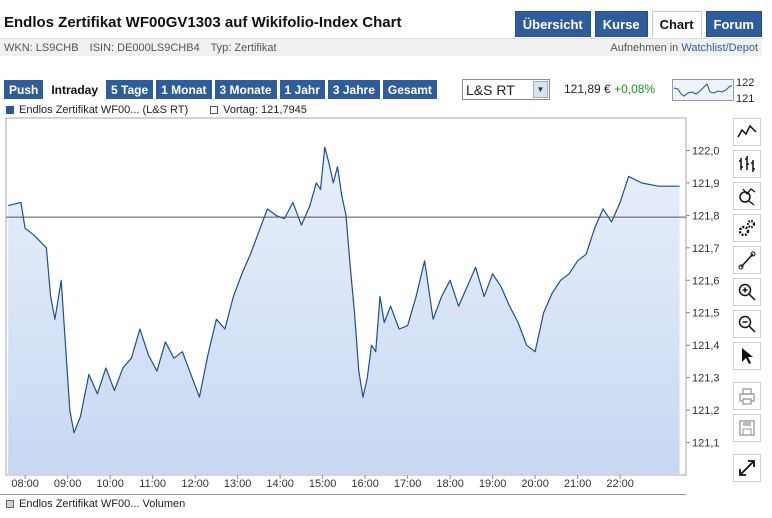 Image resolution: width=772 pixels, height=518 pixels. Describe the element at coordinates (68, 484) in the screenshot. I see `x-tick-label: 09:00` at that location.